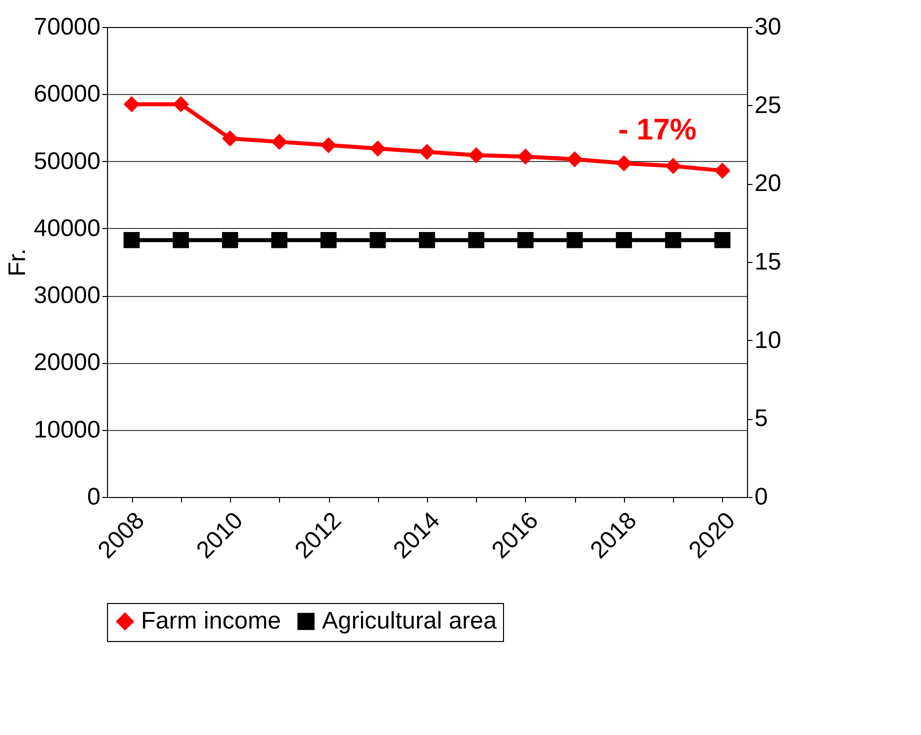 Image resolution: width=921 pixels, height=735 pixels. What do you see at coordinates (67, 94) in the screenshot?
I see `y-tick-label: 60000` at bounding box center [67, 94].